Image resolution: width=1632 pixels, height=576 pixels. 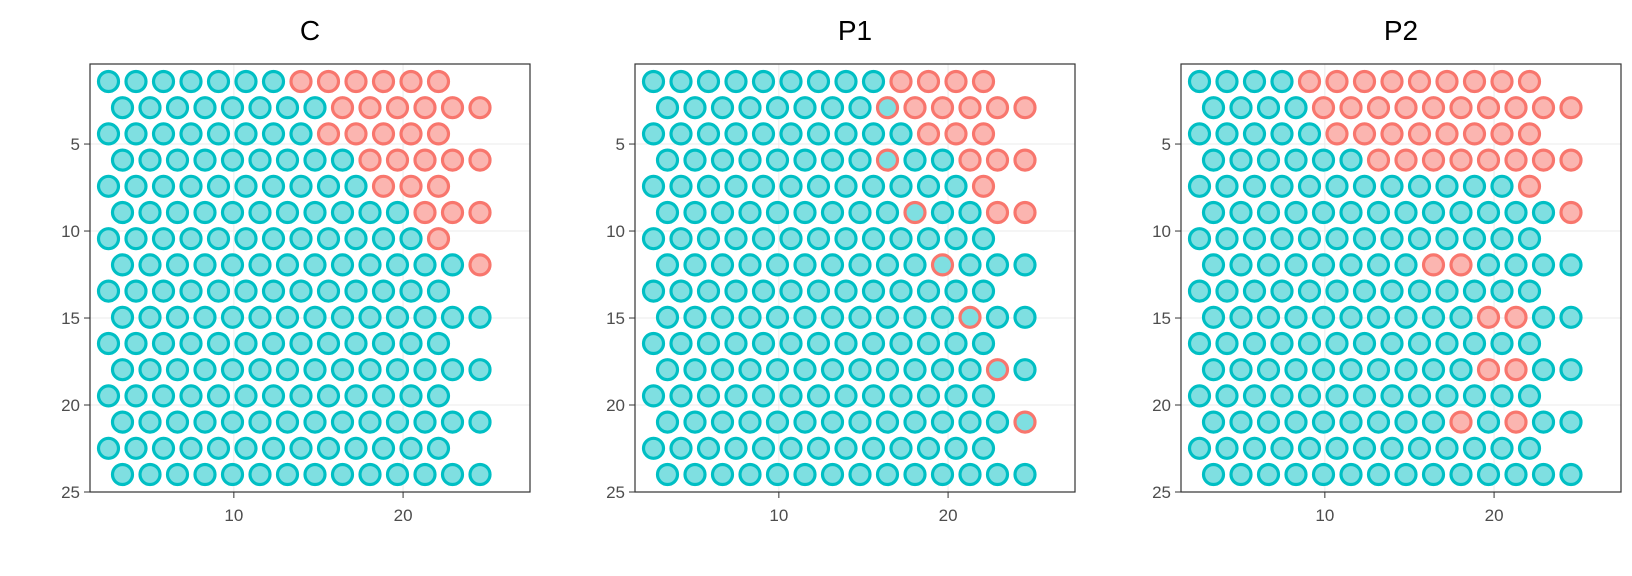 I want to click on x-tick-label: 10, so click(x=778, y=515).